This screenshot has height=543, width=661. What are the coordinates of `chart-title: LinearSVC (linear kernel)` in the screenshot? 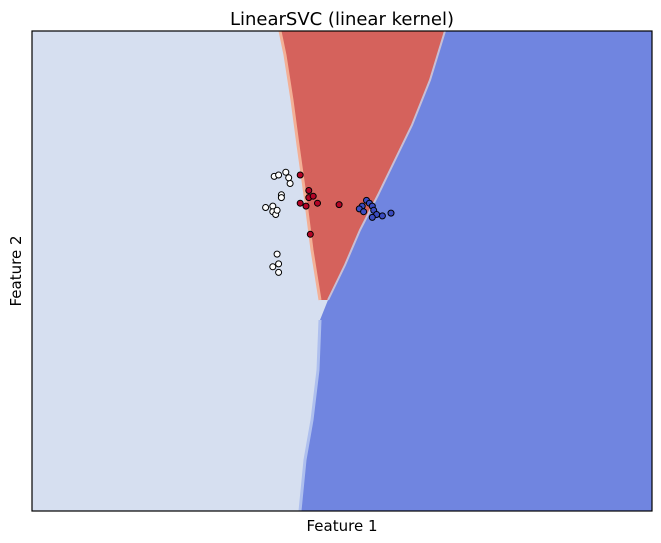 It's located at (342, 19).